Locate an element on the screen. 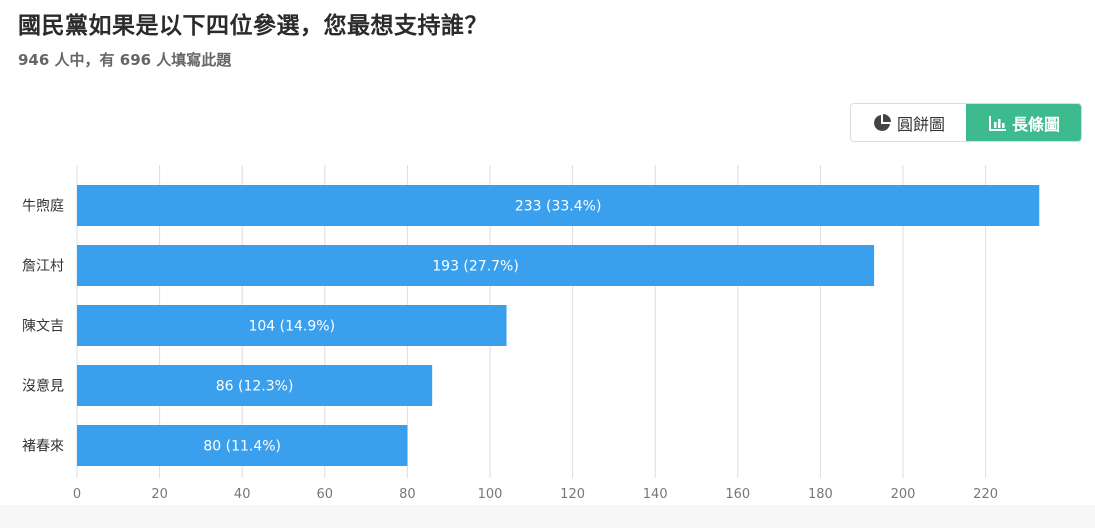 The image size is (1095, 528). bar-data-label: 233 (33.4%) is located at coordinates (558, 207).